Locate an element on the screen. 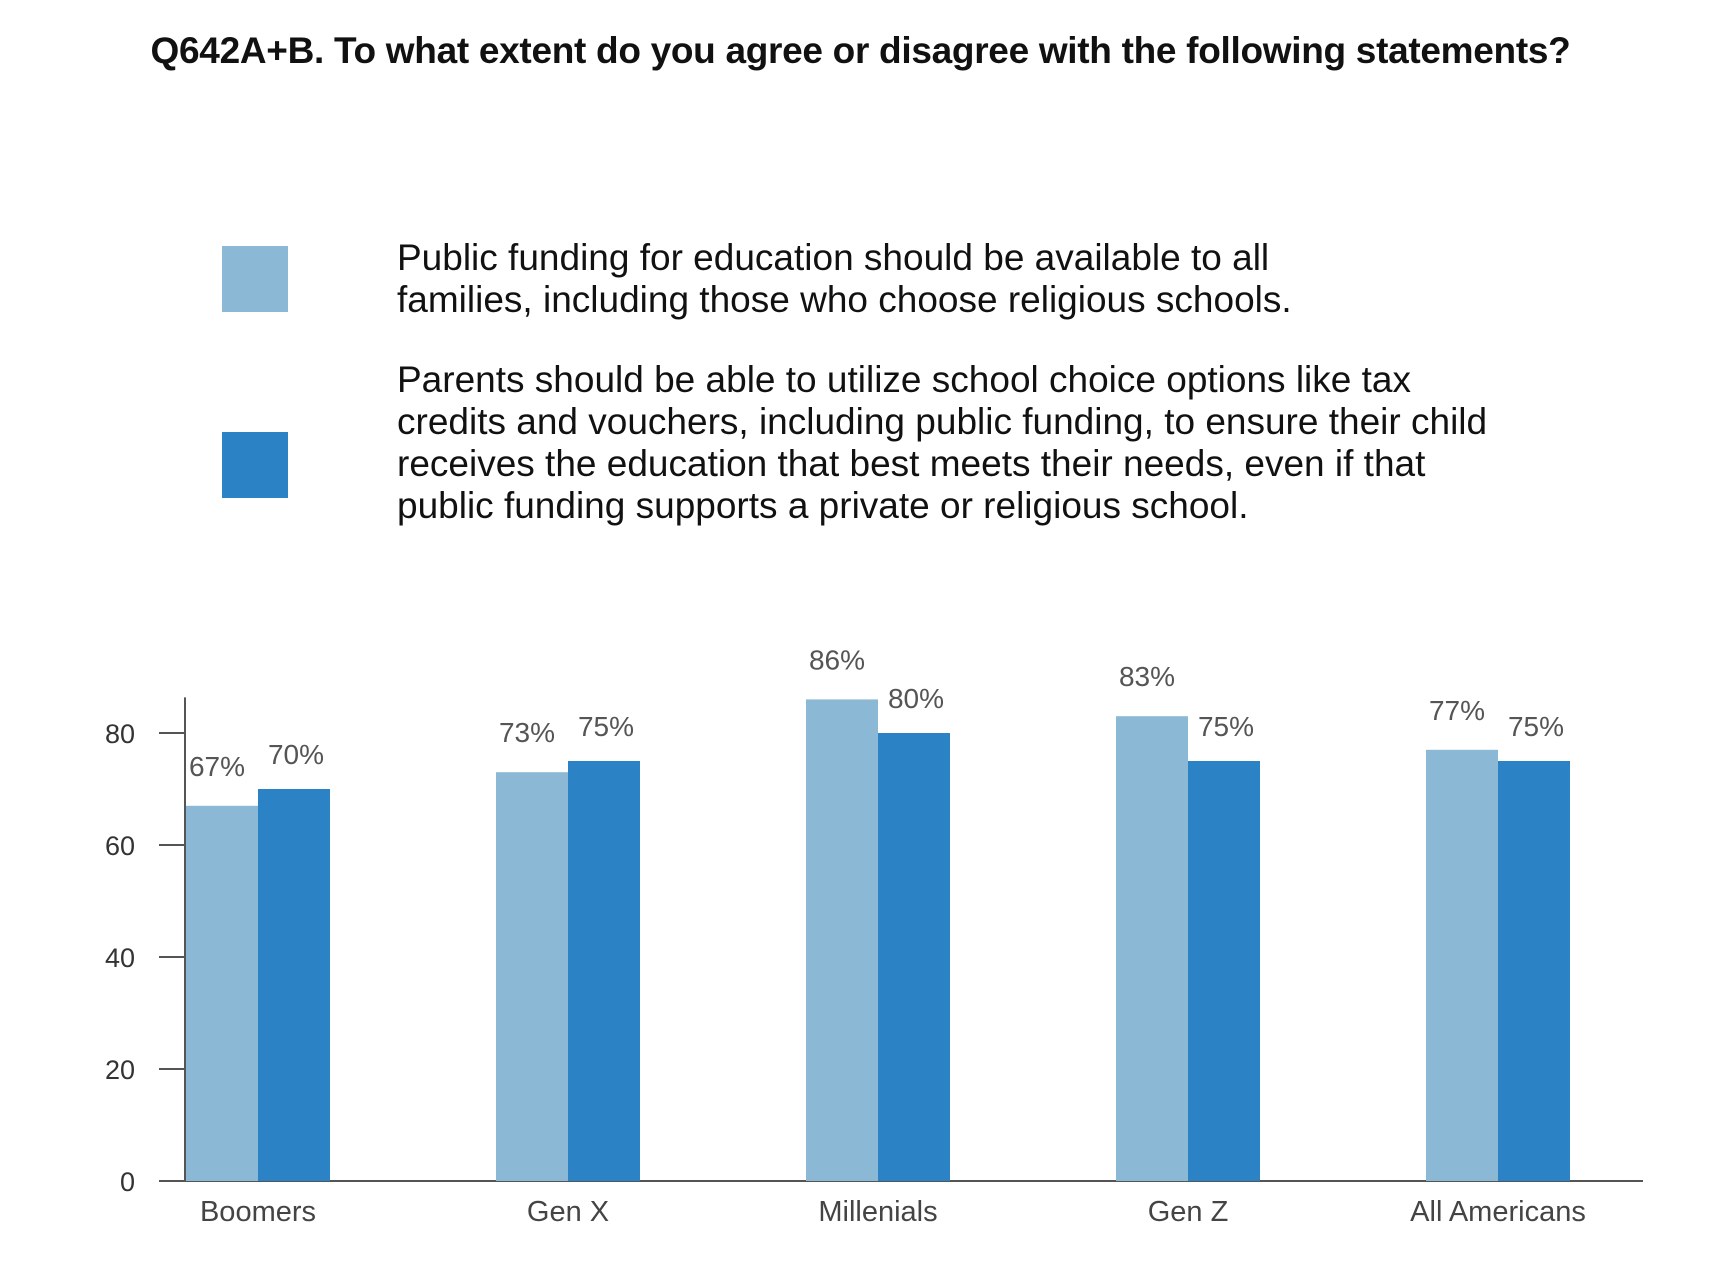 The height and width of the screenshot is (1271, 1721). bar-series-2-all-americans is located at coordinates (1534, 971).